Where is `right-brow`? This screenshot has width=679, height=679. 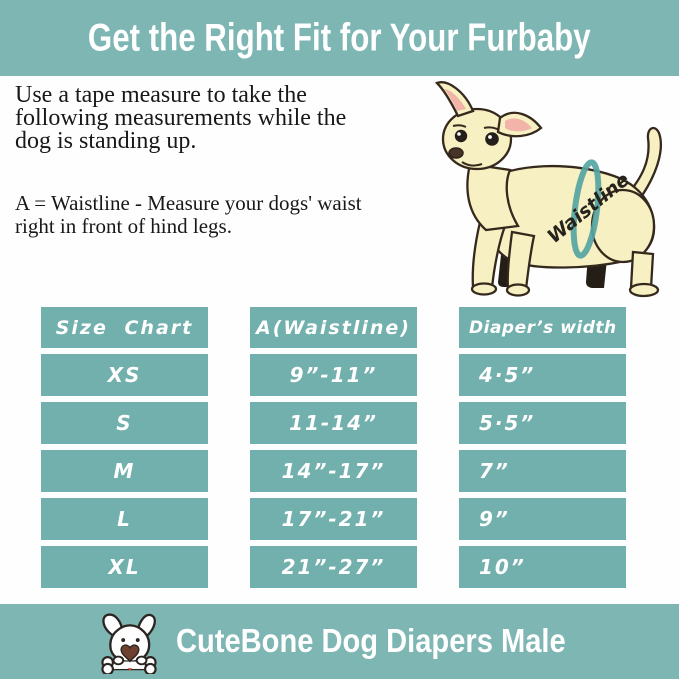 right-brow is located at coordinates (491, 128).